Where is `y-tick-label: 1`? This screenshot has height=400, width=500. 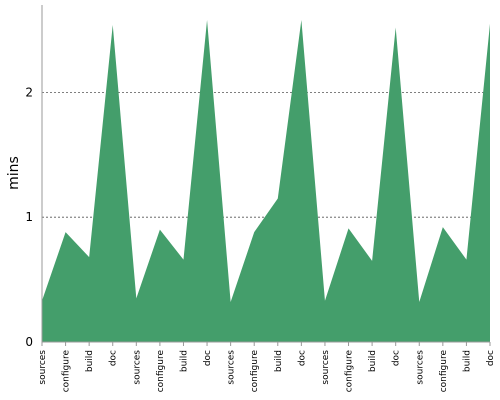 y-tick-label: 1 is located at coordinates (29, 217).